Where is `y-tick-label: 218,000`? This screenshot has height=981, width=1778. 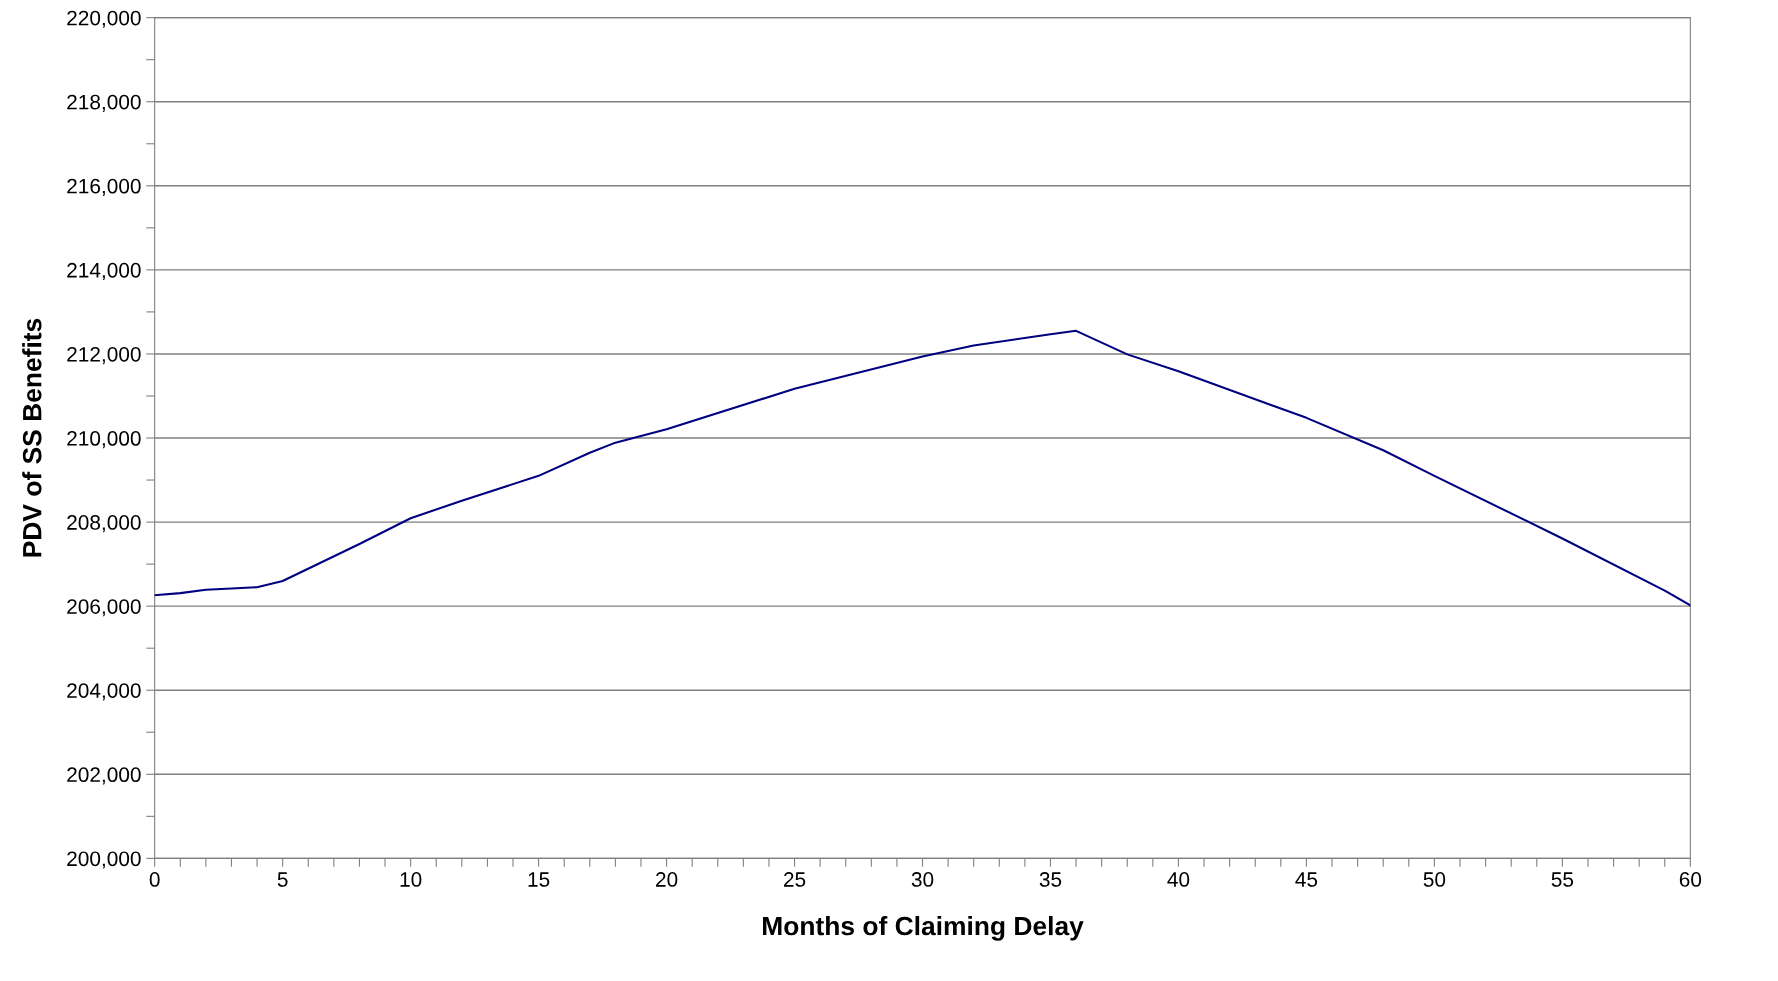 y-tick-label: 218,000 is located at coordinates (104, 103).